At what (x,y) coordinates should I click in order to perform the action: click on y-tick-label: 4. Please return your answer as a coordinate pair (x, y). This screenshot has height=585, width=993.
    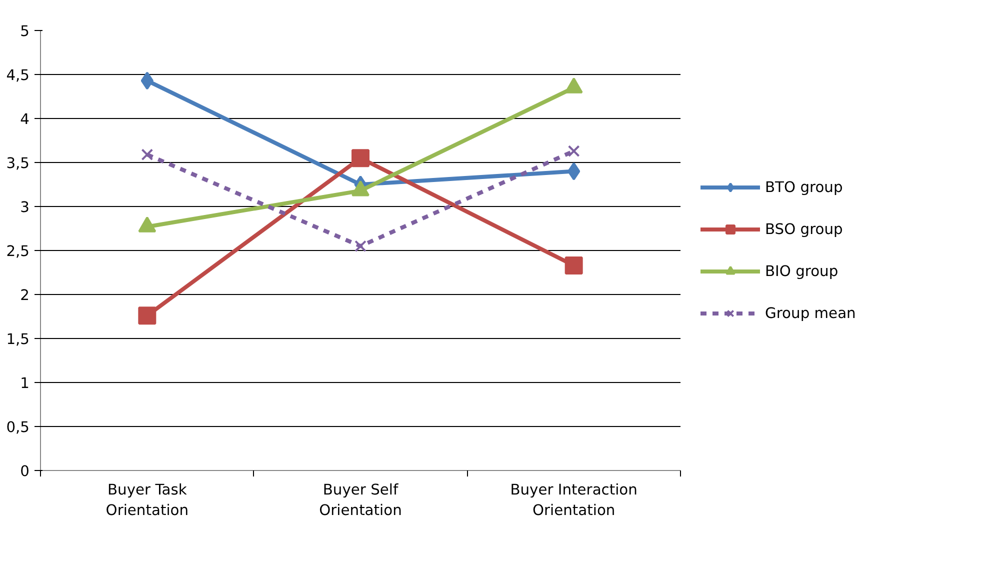
    Looking at the image, I should click on (25, 119).